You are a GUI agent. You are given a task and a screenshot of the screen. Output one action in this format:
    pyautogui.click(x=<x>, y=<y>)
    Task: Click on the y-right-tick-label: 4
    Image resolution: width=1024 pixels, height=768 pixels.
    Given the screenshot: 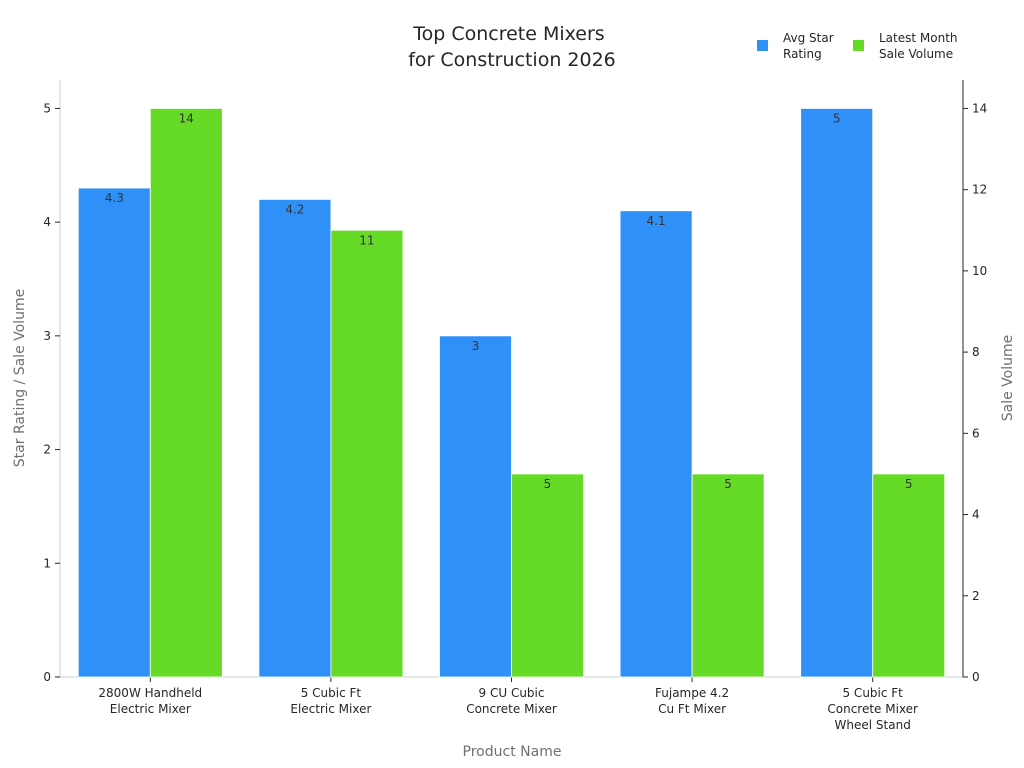 What is the action you would take?
    pyautogui.click(x=976, y=515)
    